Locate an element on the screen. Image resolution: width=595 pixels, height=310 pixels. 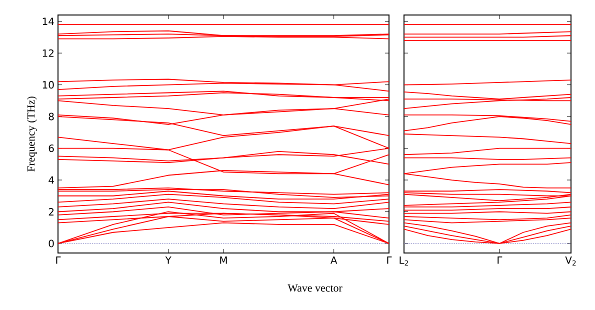
y-tick-label: 0 is located at coordinates (51, 244).